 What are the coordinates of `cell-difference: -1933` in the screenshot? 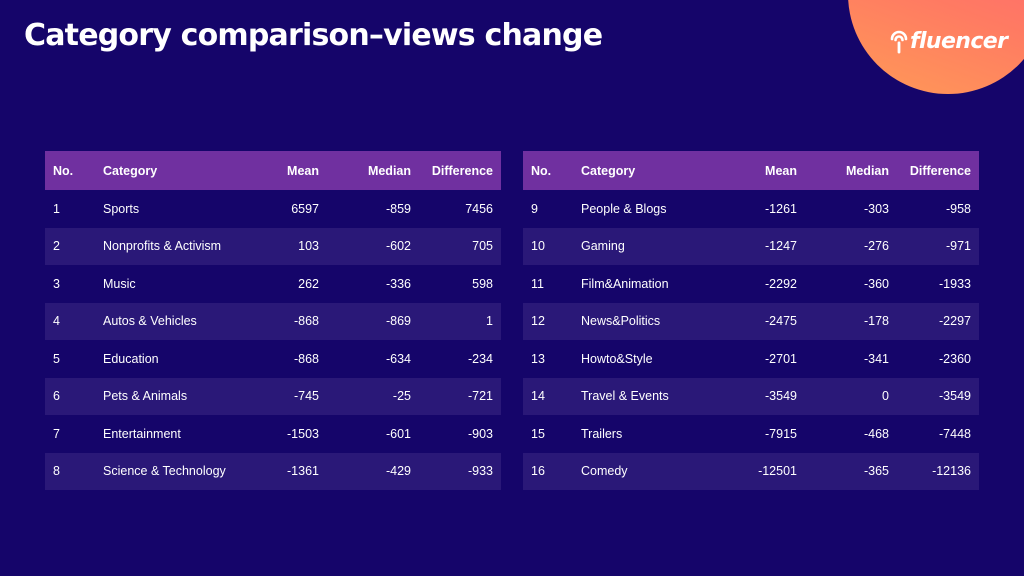 It's located at (938, 284).